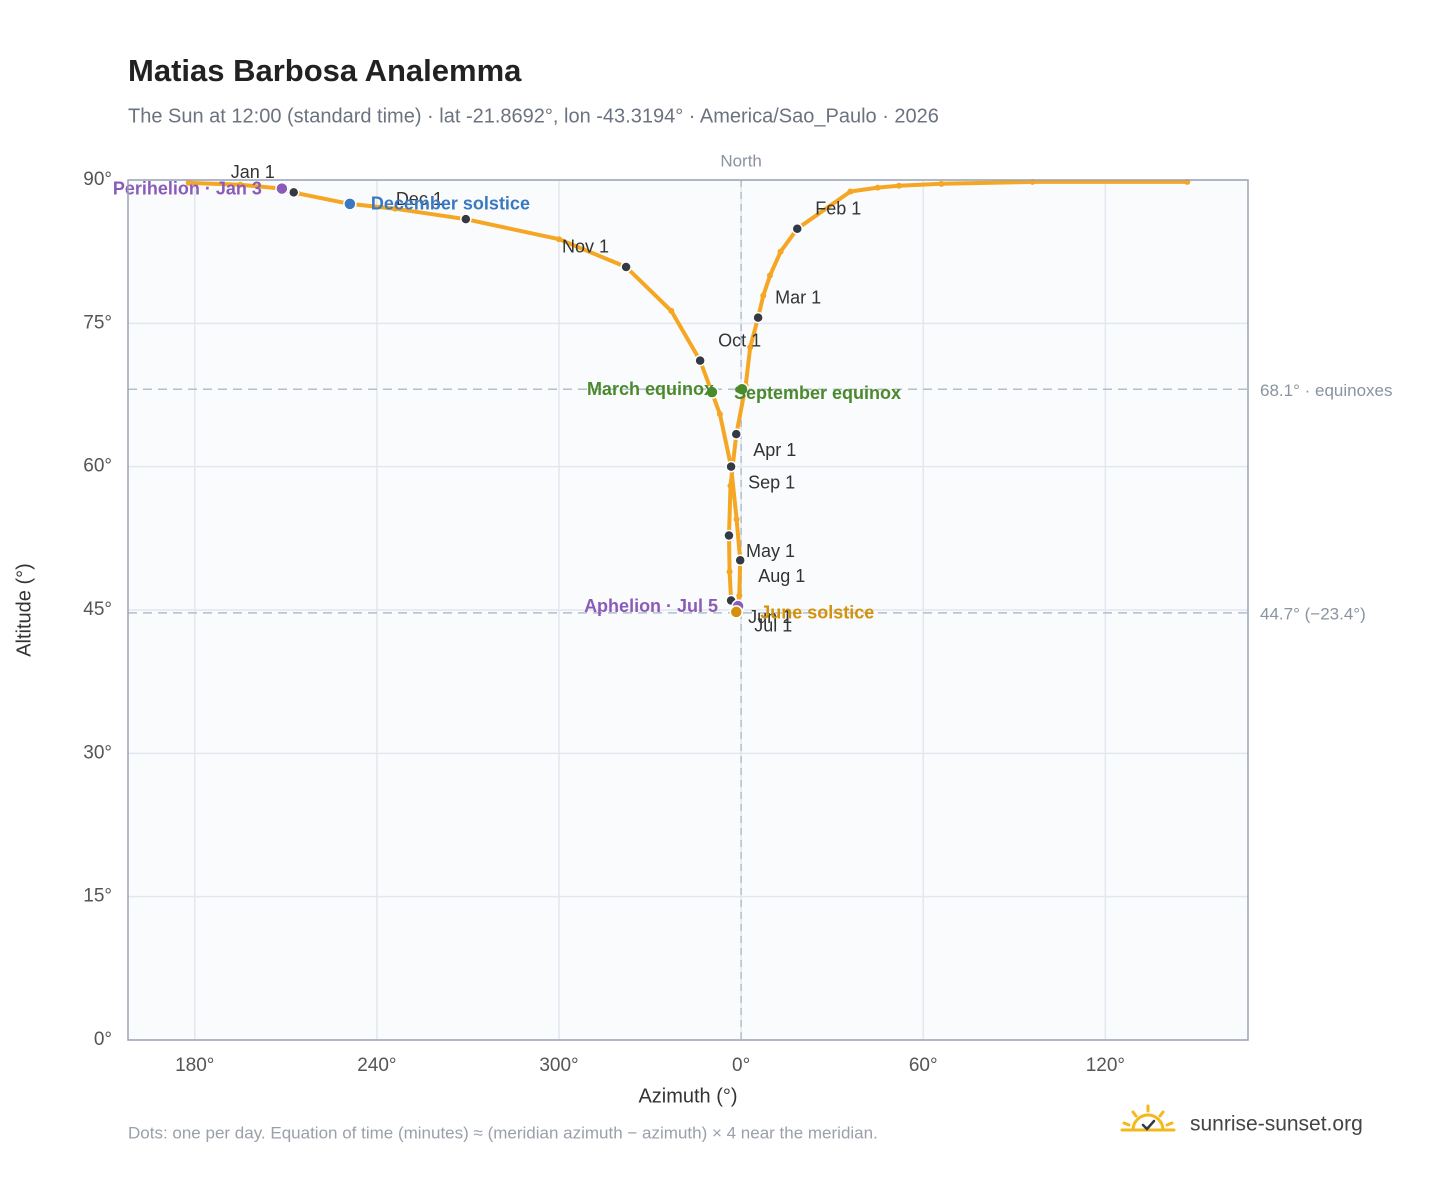 The height and width of the screenshot is (1188, 1448). Describe the element at coordinates (817, 613) in the screenshot. I see `event-label: June solstice` at that location.